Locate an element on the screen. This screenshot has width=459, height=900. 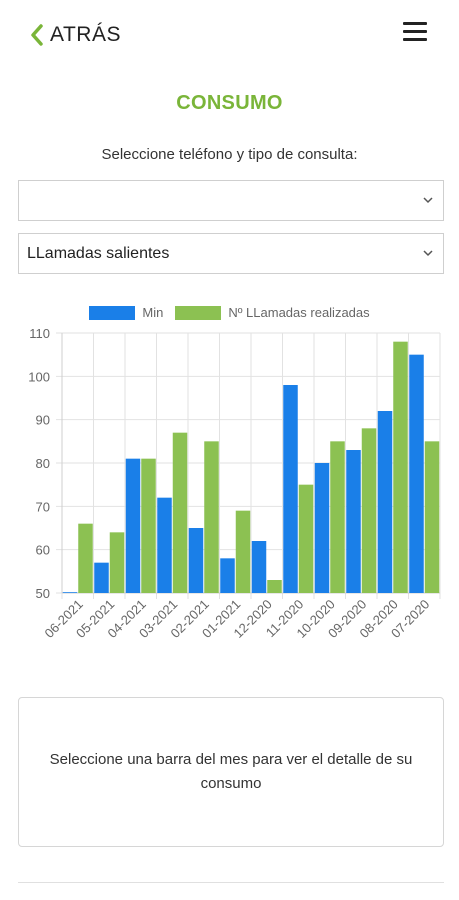
bar-min-05-2021 is located at coordinates (101, 577).